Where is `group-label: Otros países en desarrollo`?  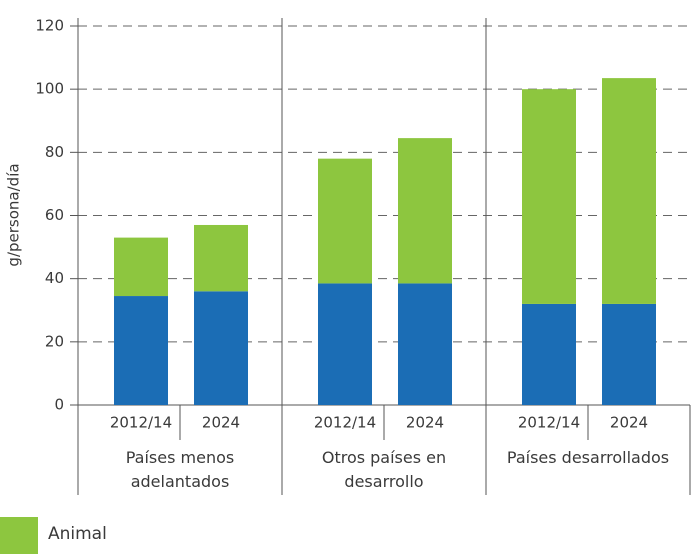 group-label: Otros países en desarrollo is located at coordinates (384, 469).